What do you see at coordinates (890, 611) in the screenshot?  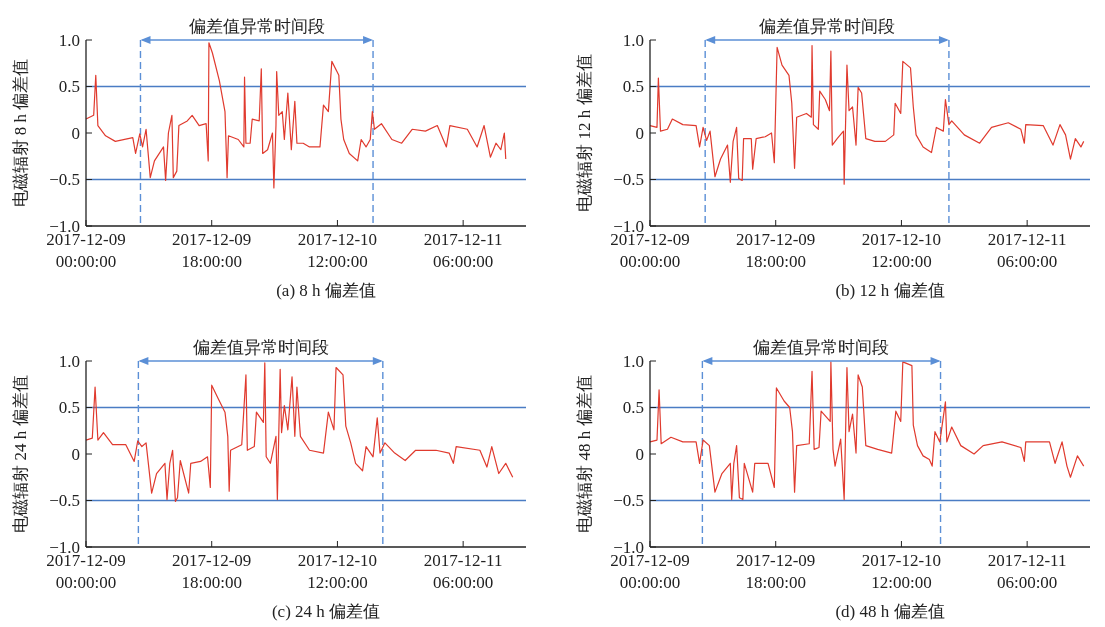 I see `text: (d) 48 h 偏差值` at bounding box center [890, 611].